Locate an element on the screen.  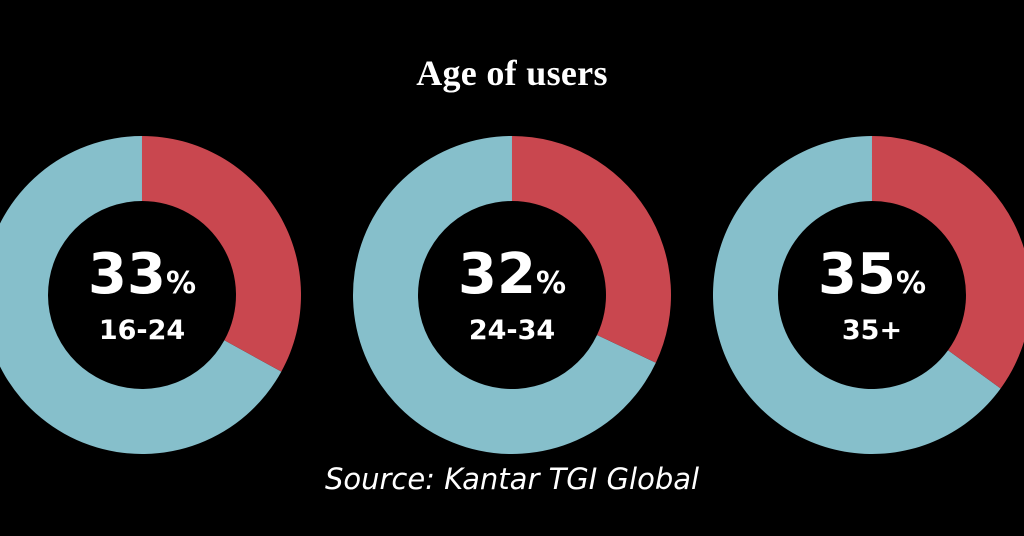
percent-value: 35% is located at coordinates (872, 279).